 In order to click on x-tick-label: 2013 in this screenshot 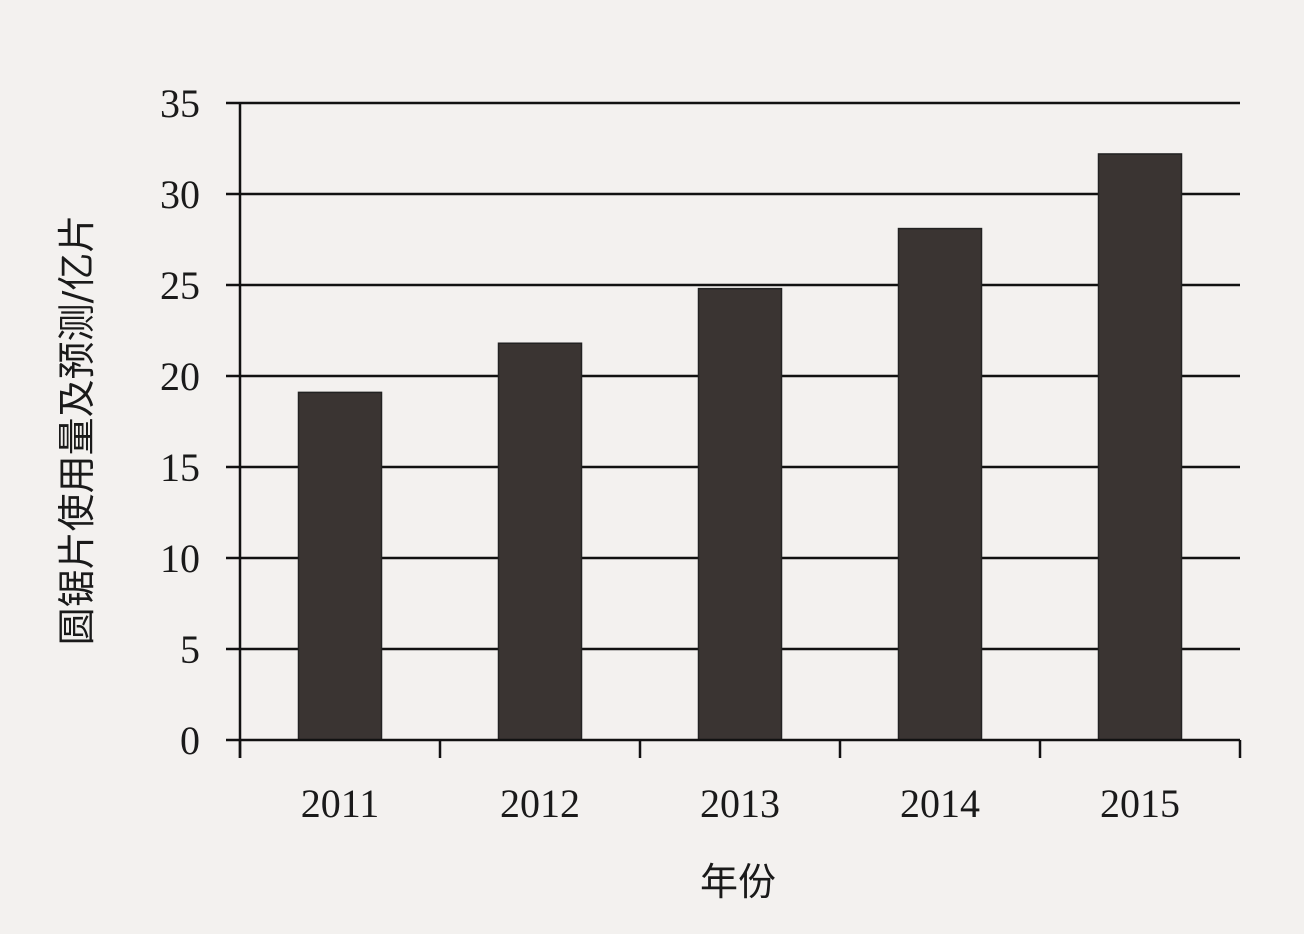, I will do `click(740, 803)`.